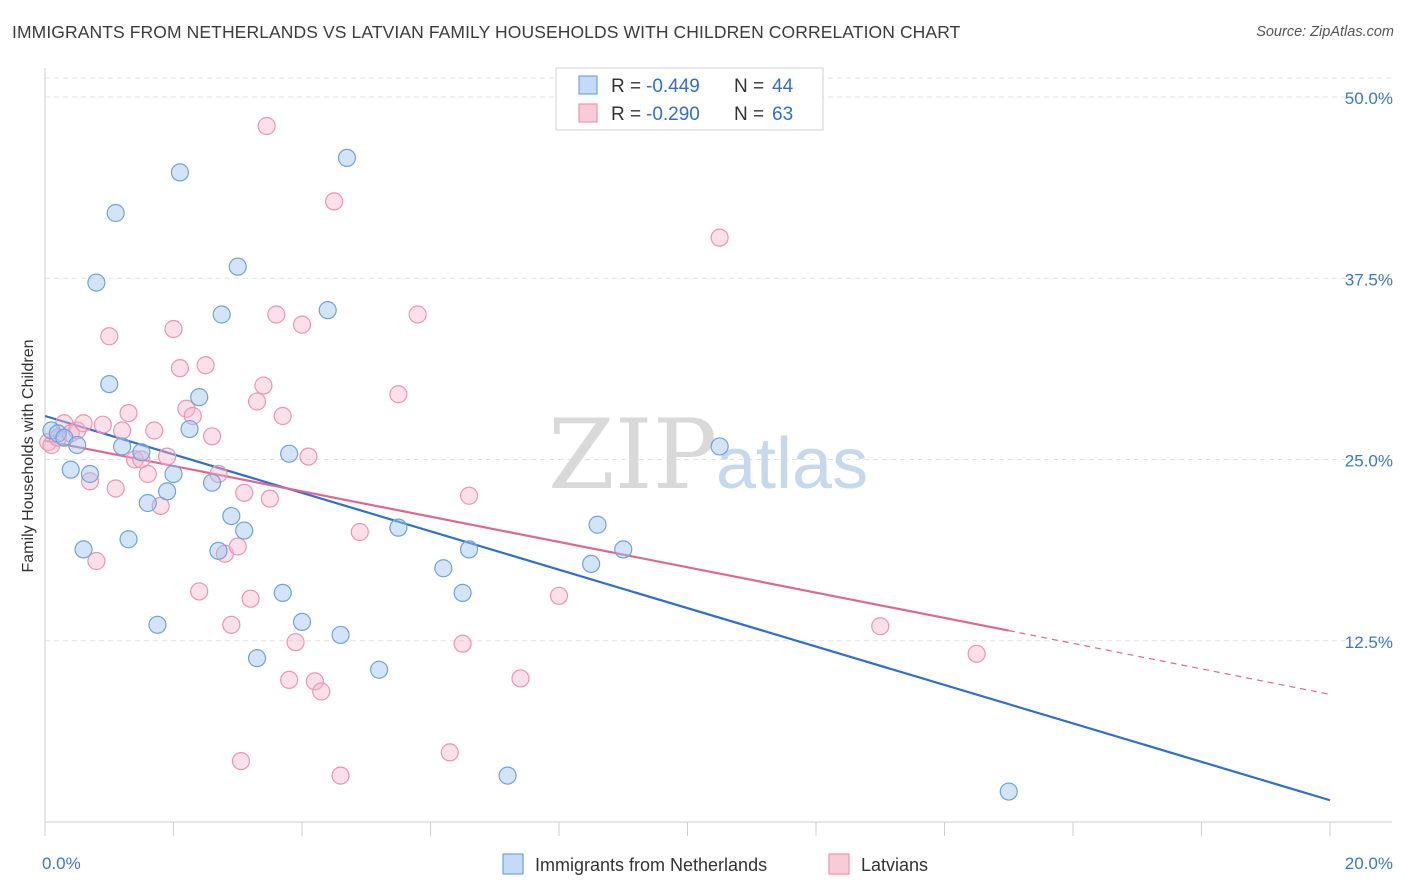 The width and height of the screenshot is (1406, 892). Describe the element at coordinates (1325, 32) in the screenshot. I see `source-credit: Source: ZipAtlas.com` at that location.